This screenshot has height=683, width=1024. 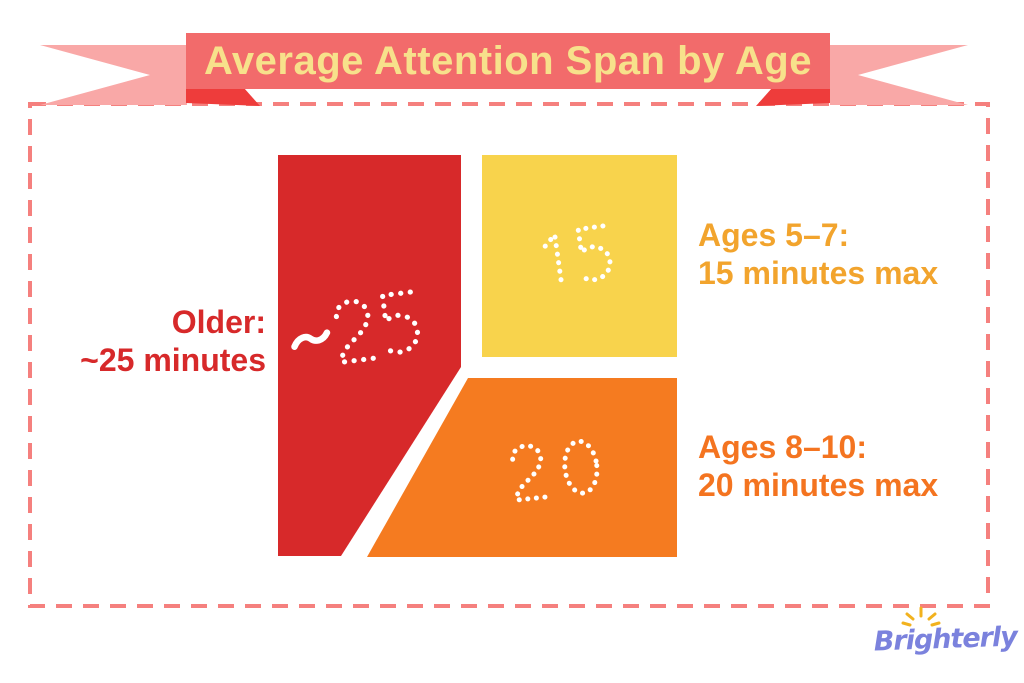 I want to click on tilde-mark, so click(x=311, y=339).